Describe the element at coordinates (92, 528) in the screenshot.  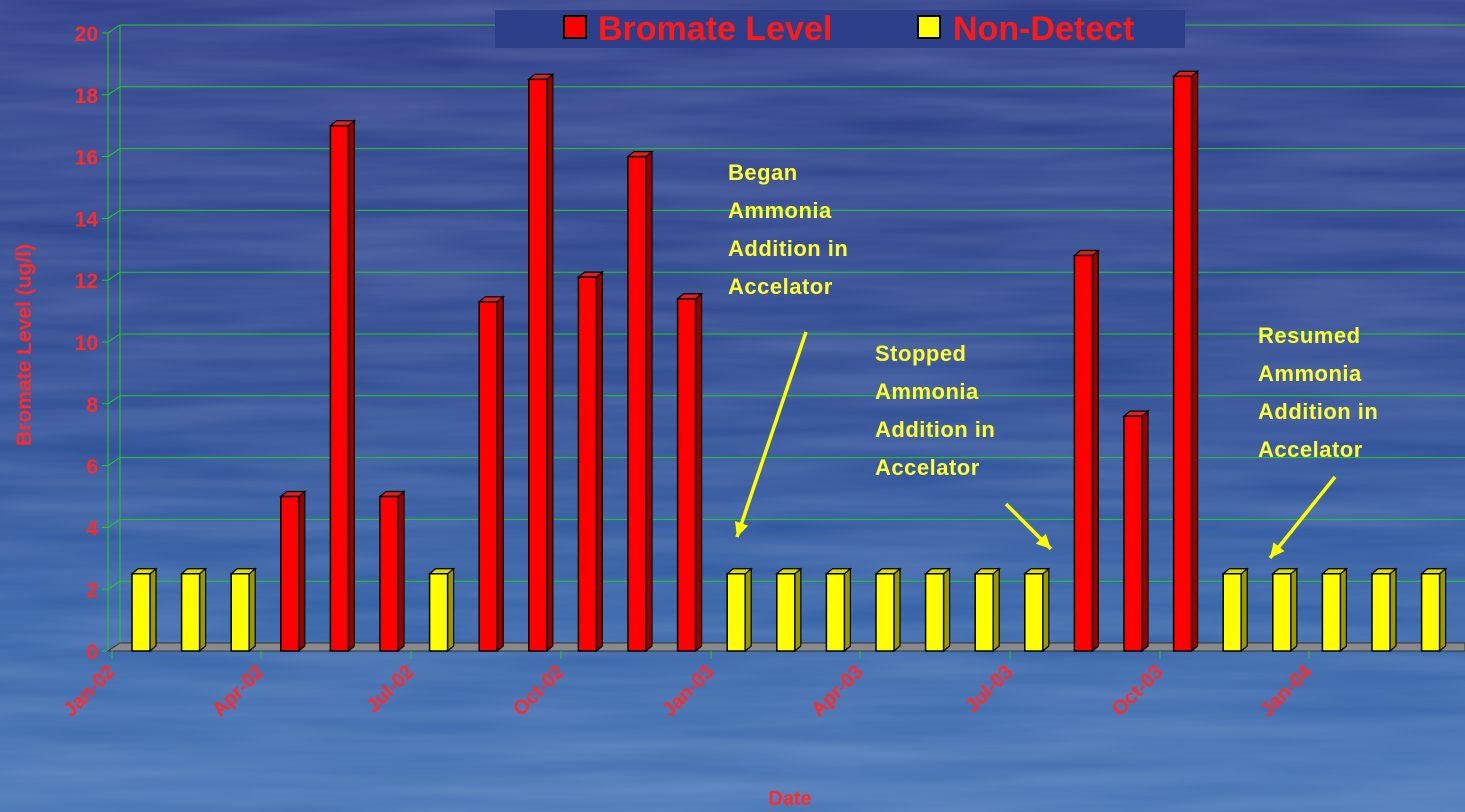
I see `y-tick-label: 4` at that location.